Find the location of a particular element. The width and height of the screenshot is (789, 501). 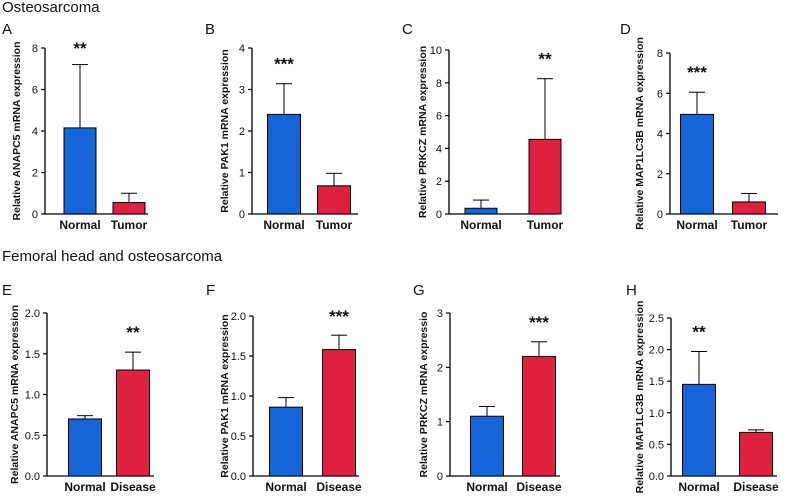

y-tick-label-h: 2.0 is located at coordinates (656, 351).